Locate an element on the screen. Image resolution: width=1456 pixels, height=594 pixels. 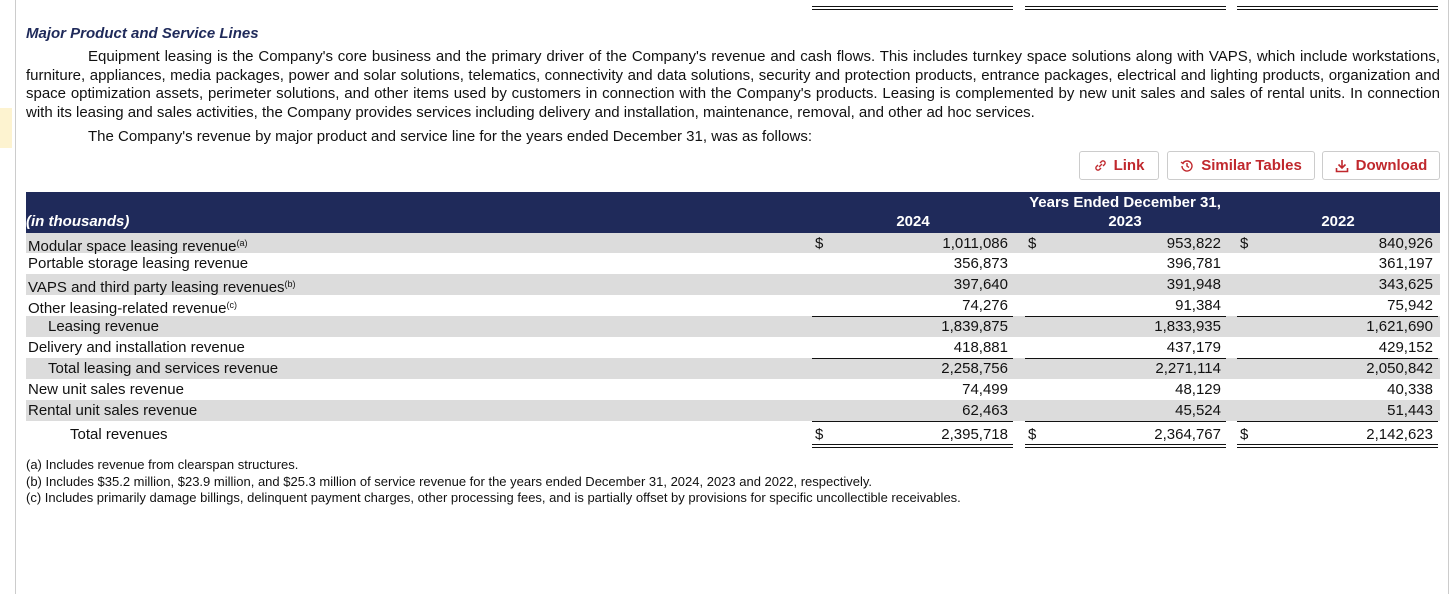
cell-value: 1,833,935 is located at coordinates (1187, 326).